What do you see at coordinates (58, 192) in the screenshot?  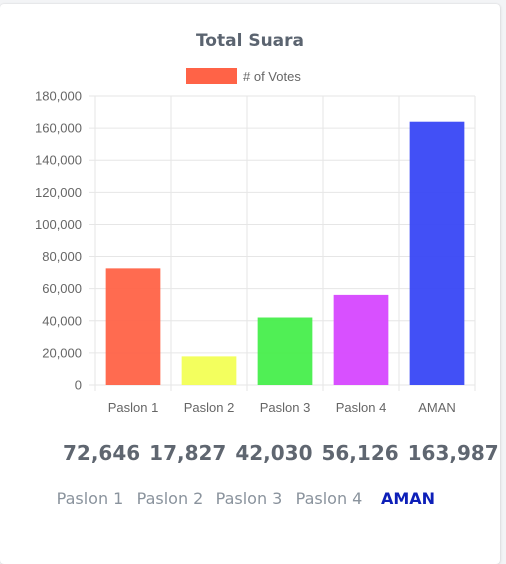 I see `y-tick-label: 120,000` at bounding box center [58, 192].